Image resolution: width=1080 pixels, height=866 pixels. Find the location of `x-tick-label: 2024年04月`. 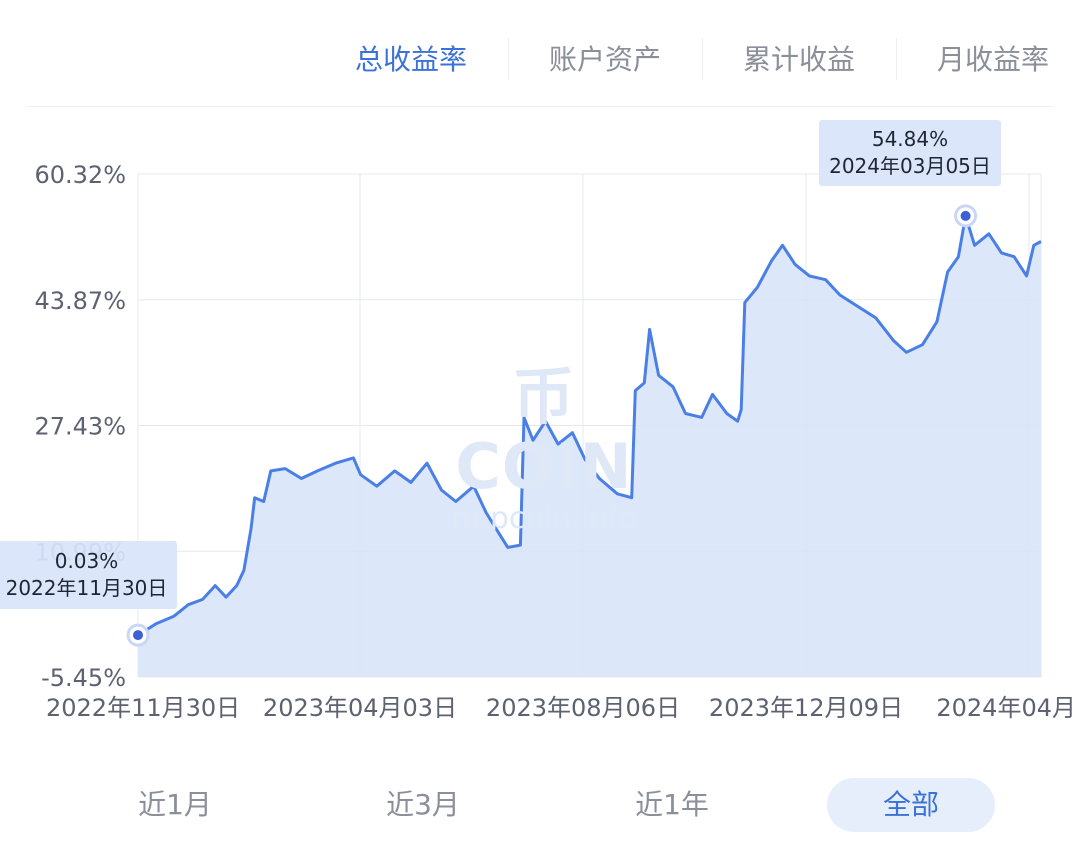

x-tick-label: 2024年04月 is located at coordinates (1006, 708).